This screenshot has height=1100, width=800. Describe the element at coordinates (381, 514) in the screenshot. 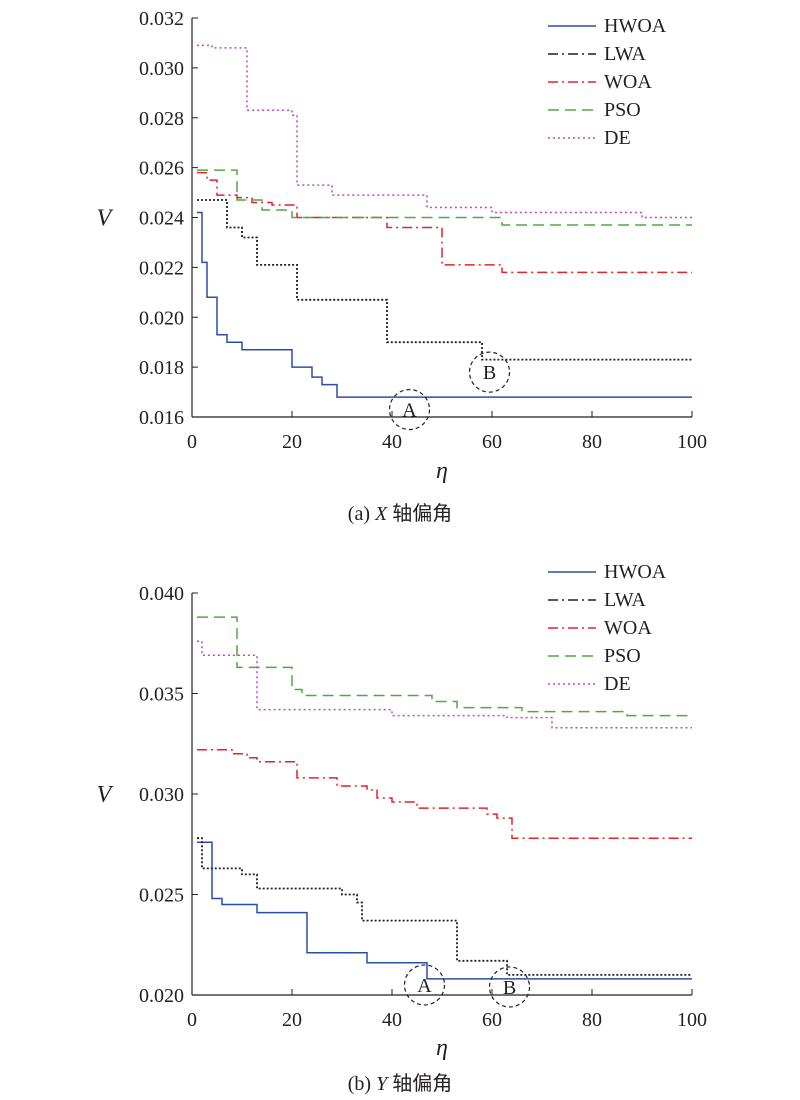

I see `caption-axis-var: X` at that location.